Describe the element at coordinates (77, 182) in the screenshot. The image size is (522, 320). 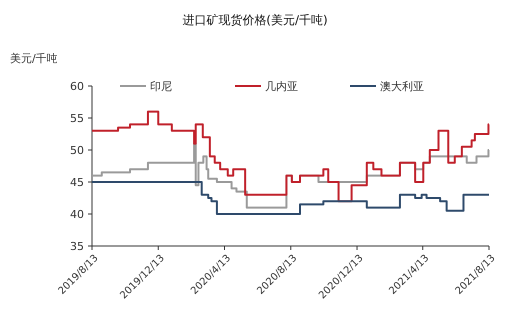
I see `y-tick-label: 45` at that location.